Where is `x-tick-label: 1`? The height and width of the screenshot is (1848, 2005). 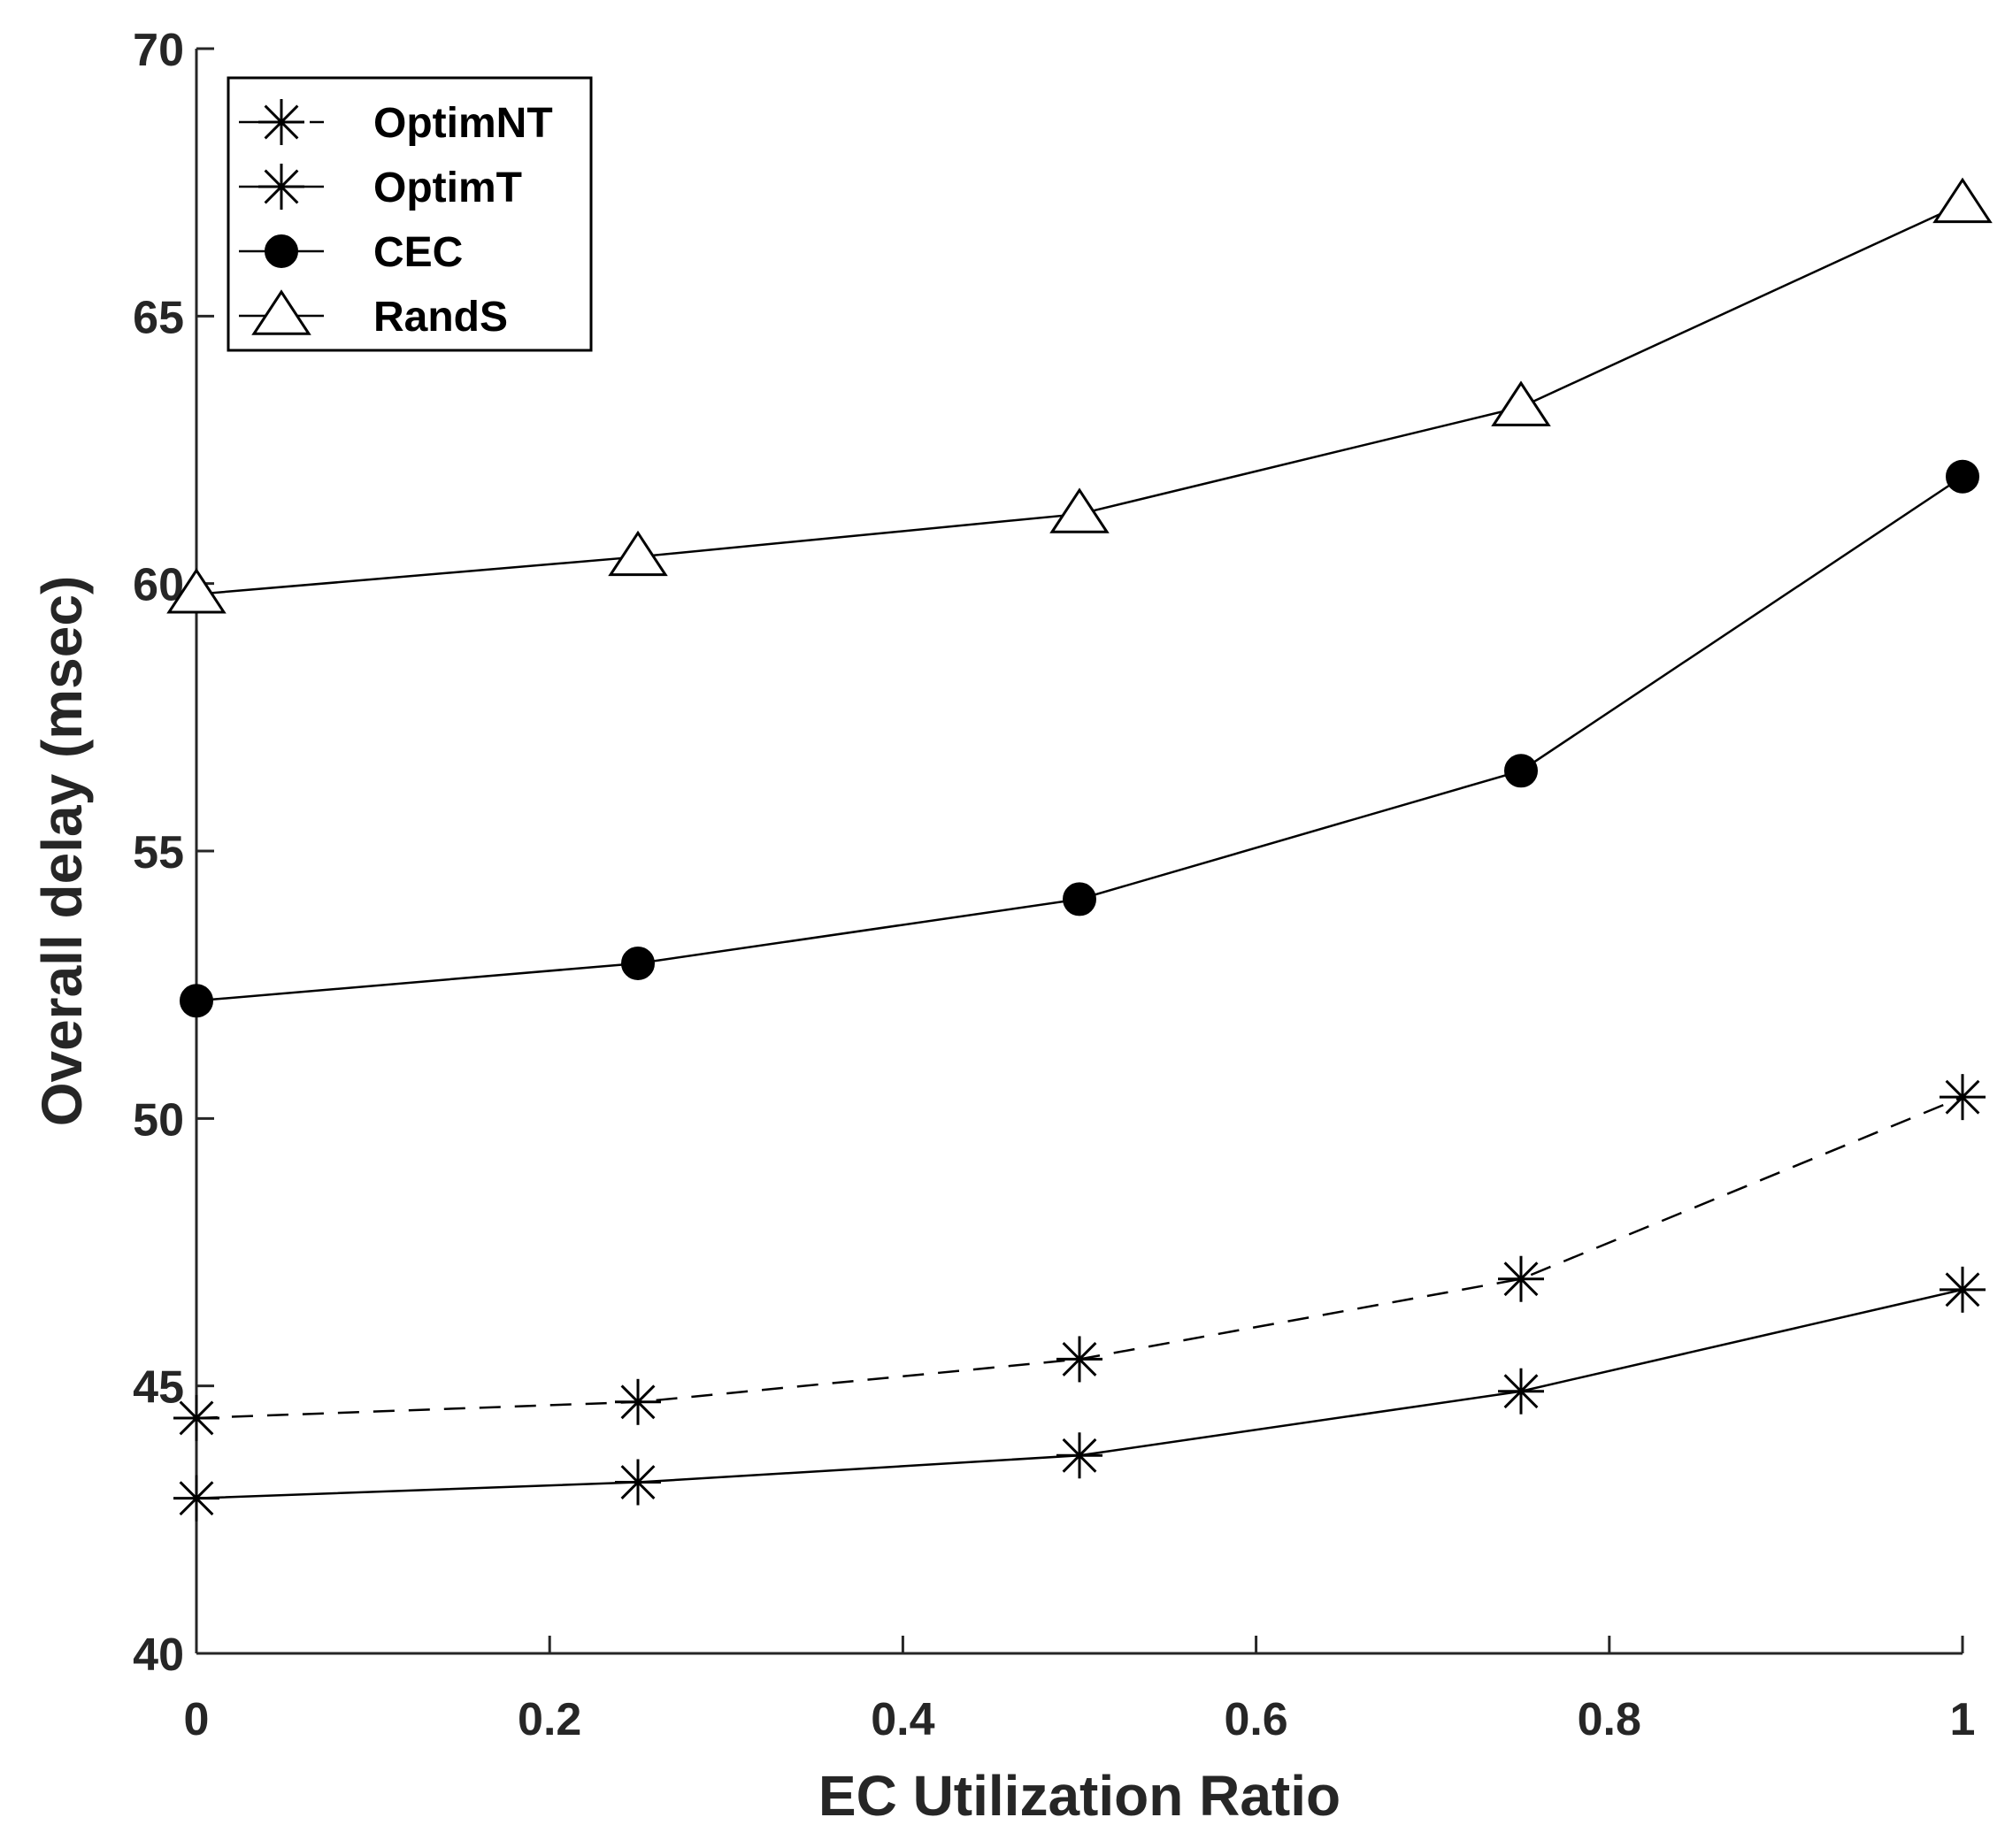
x-tick-label: 1 is located at coordinates (1963, 1719).